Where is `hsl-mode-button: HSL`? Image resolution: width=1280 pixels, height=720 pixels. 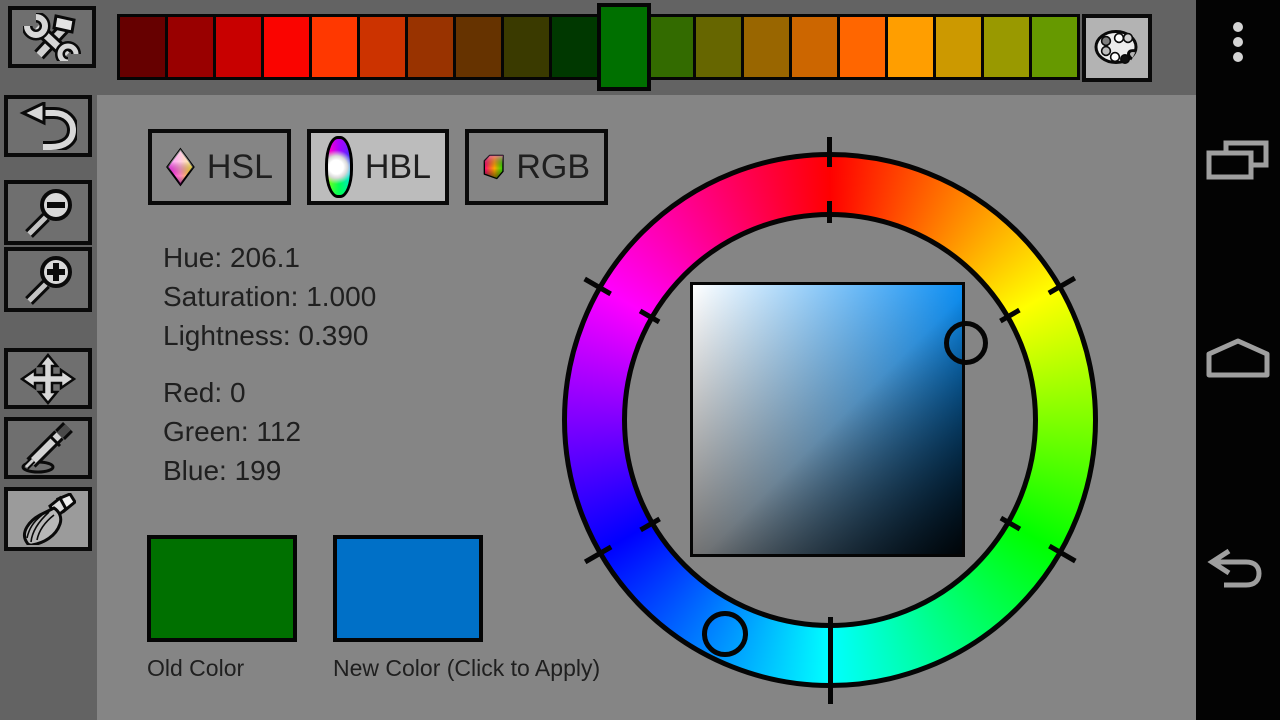
hsl-mode-button: HSL is located at coordinates (219, 167).